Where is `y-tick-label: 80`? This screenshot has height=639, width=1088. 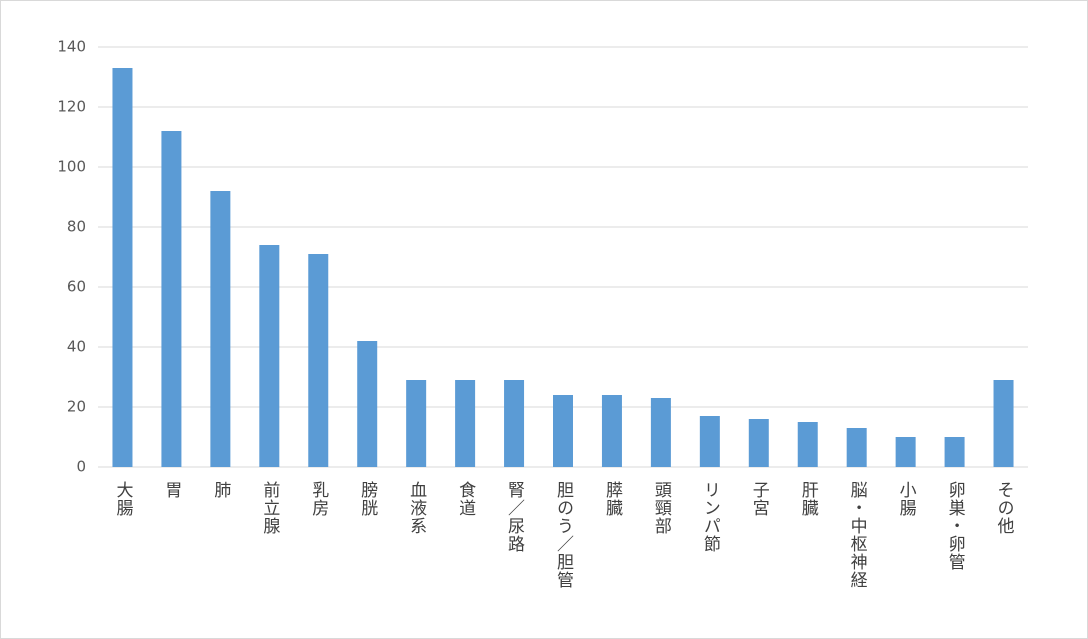 y-tick-label: 80 is located at coordinates (76, 227).